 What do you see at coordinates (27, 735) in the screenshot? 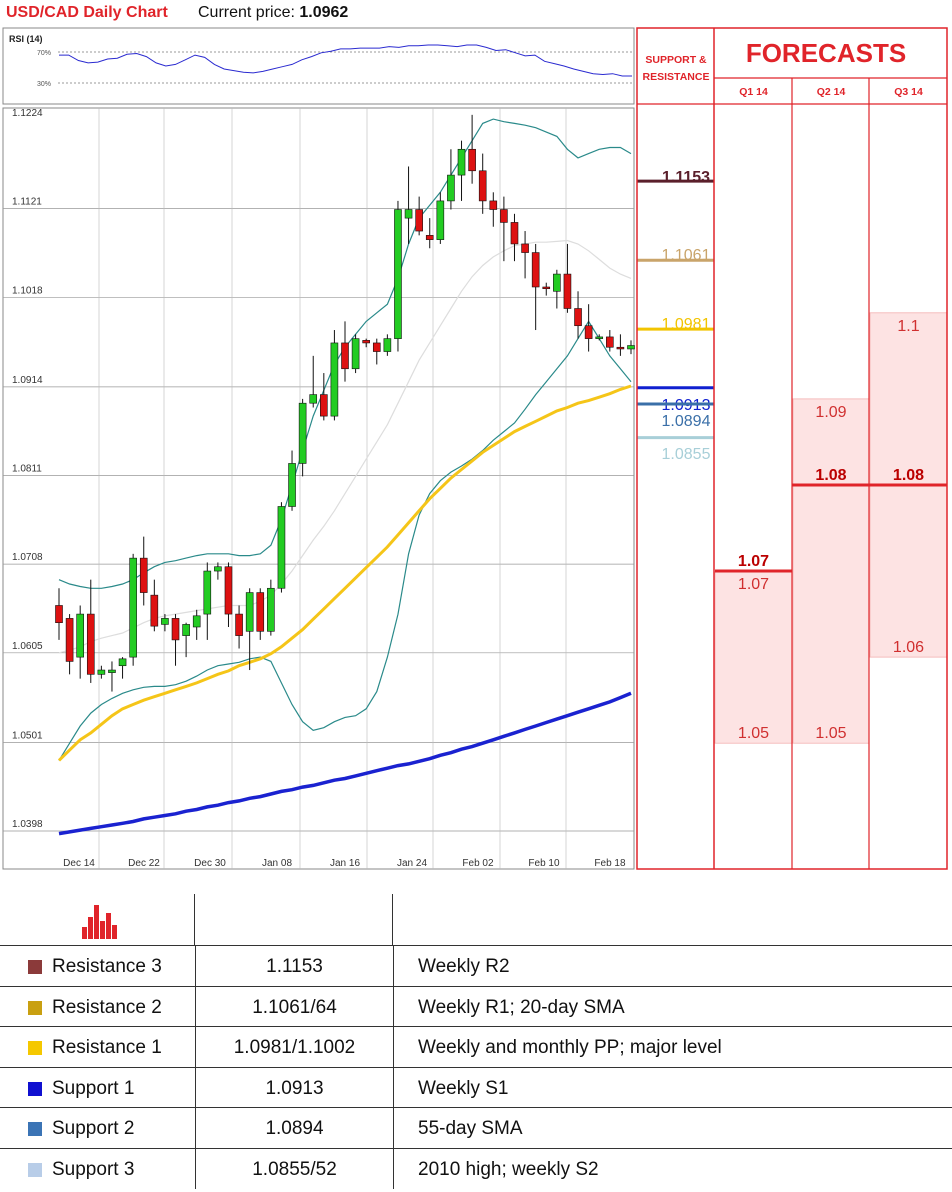
I see `y-tick-label: 1.0501` at bounding box center [27, 735].